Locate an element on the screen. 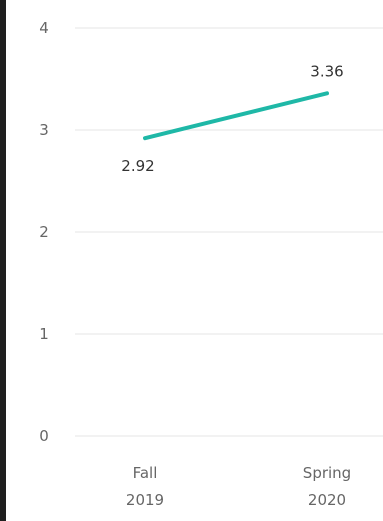 Image resolution: width=383 pixels, height=521 pixels. data-label: 2.92 is located at coordinates (137, 166).